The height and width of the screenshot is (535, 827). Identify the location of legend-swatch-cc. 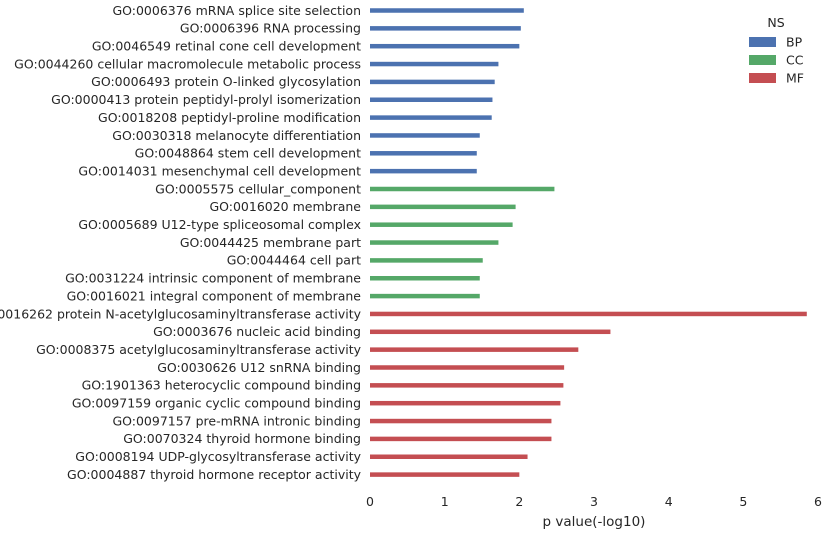
(762, 60).